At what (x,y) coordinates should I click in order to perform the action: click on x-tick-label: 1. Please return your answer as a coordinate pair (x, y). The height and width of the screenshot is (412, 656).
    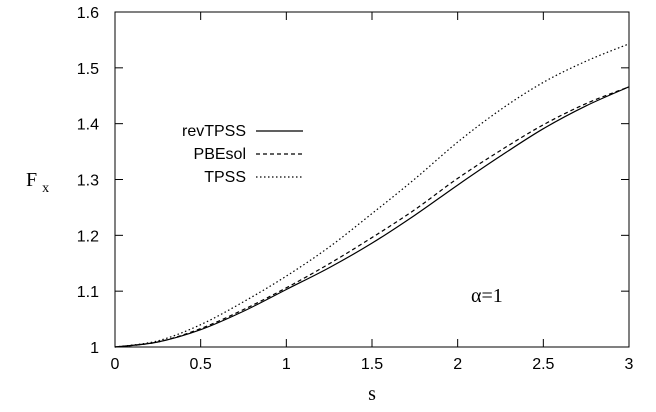
    Looking at the image, I should click on (286, 364).